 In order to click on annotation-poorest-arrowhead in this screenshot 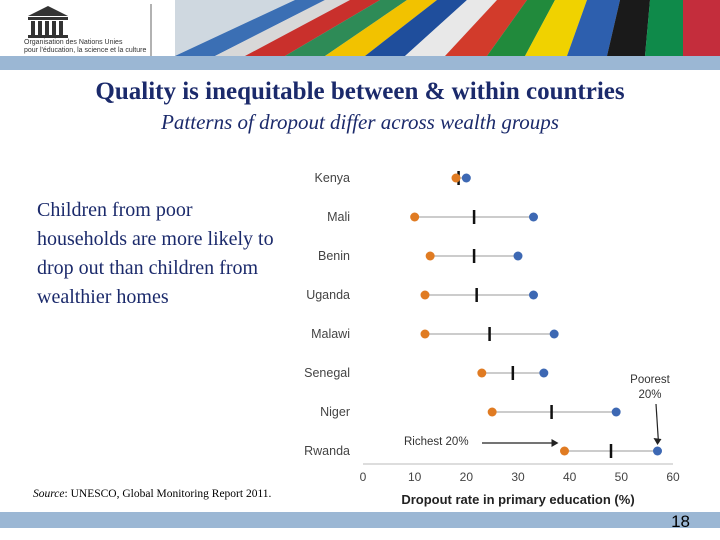, I will do `click(657, 441)`.